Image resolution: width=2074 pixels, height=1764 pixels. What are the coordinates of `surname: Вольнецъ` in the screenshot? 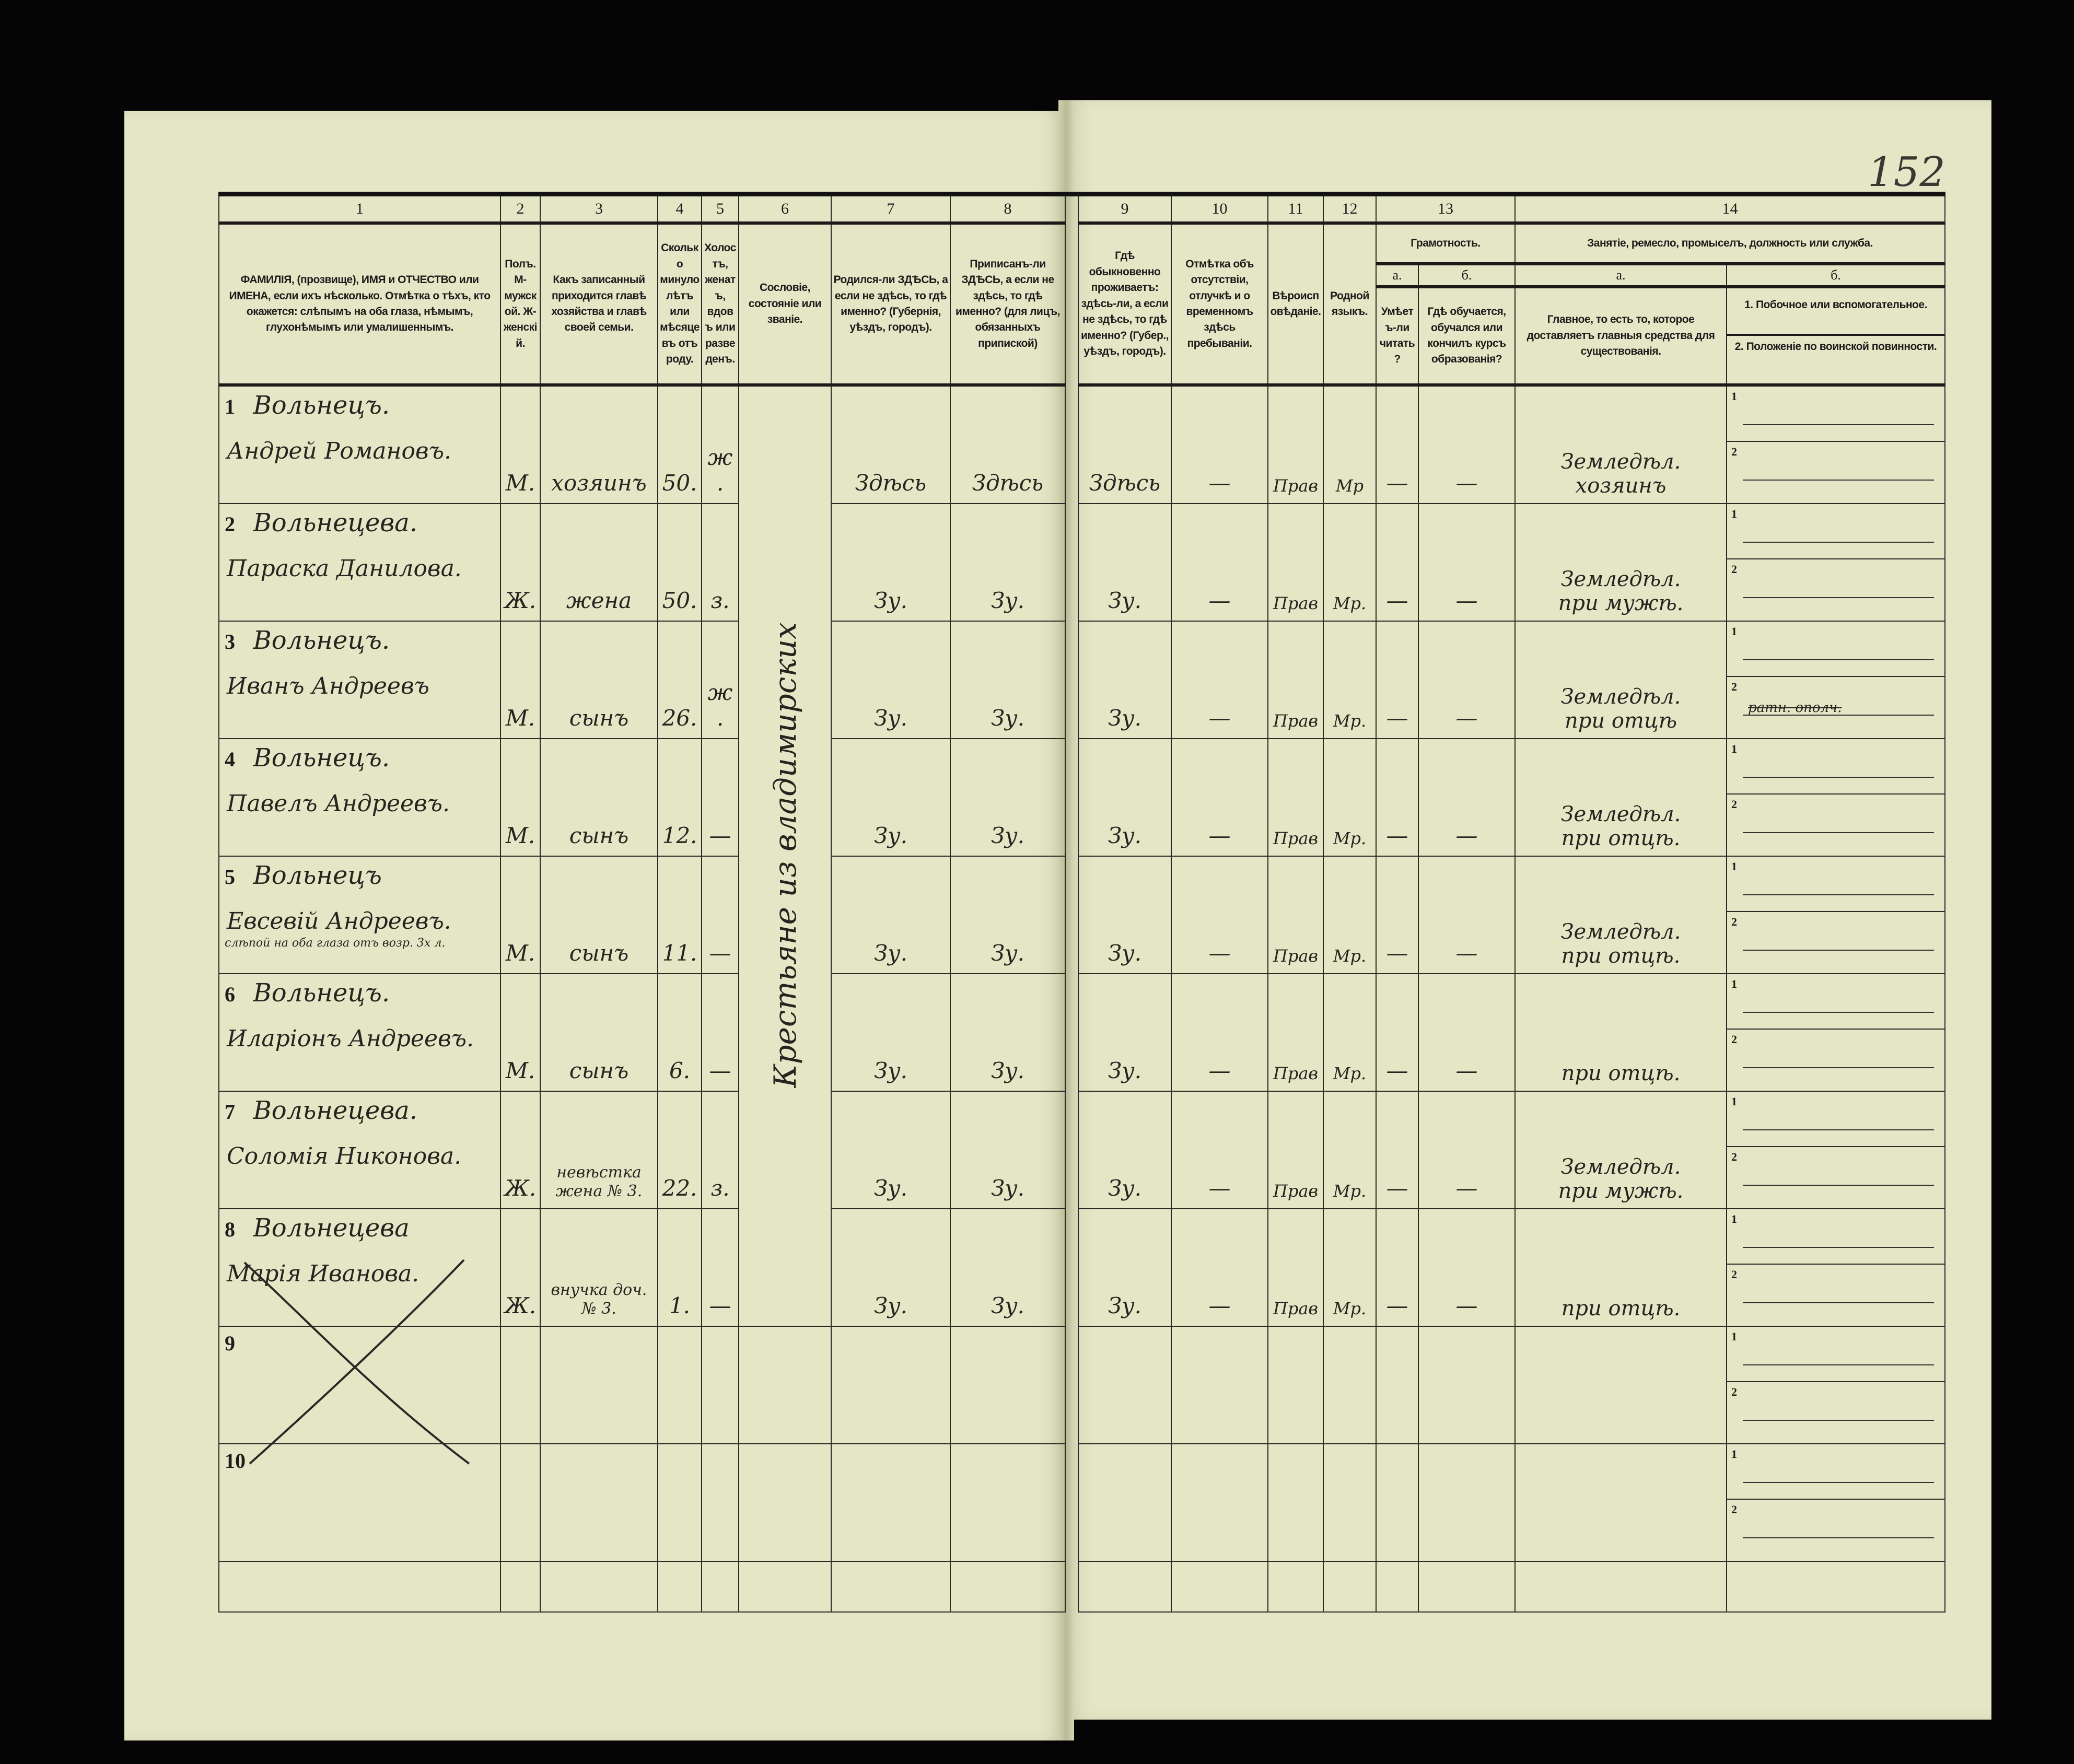 It's located at (317, 876).